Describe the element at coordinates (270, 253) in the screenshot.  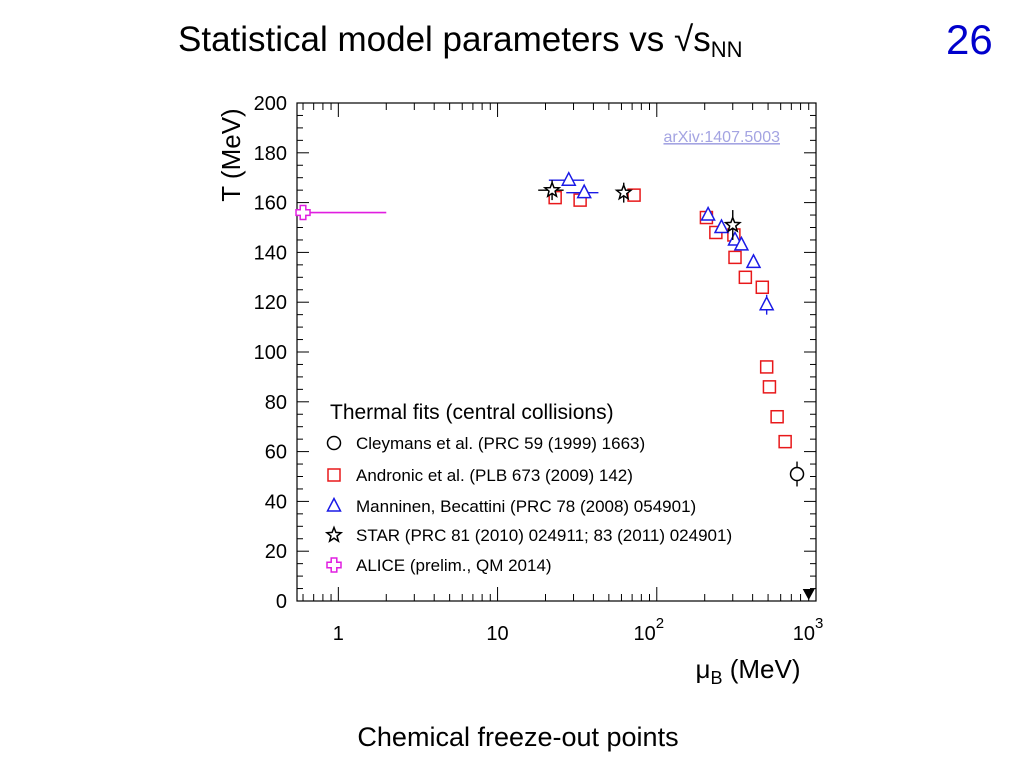
I see `y-tick-label: 140` at that location.